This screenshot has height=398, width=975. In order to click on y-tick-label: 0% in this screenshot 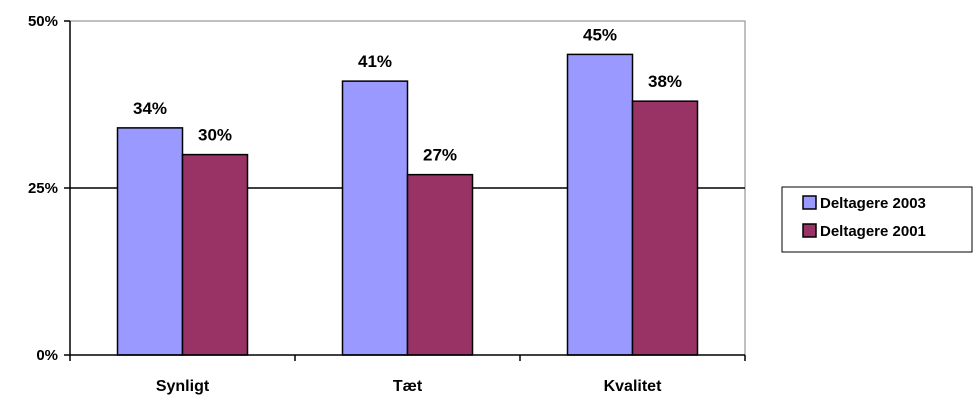, I will do `click(47, 355)`.